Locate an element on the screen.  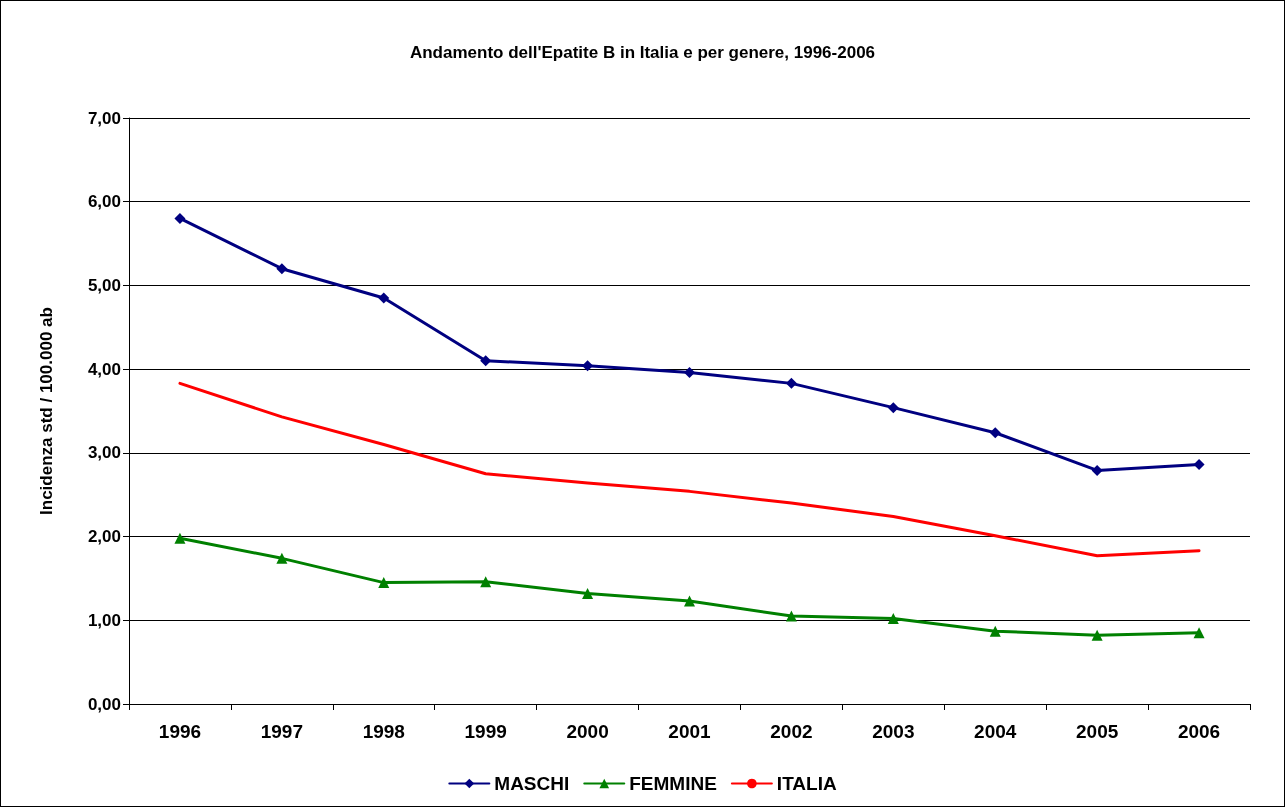
x-tick-label: 2006 is located at coordinates (1199, 731).